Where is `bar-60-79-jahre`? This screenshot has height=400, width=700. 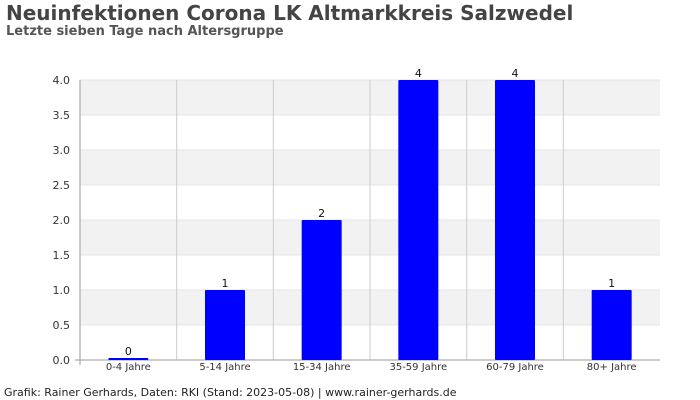 bar-60-79-jahre is located at coordinates (515, 220).